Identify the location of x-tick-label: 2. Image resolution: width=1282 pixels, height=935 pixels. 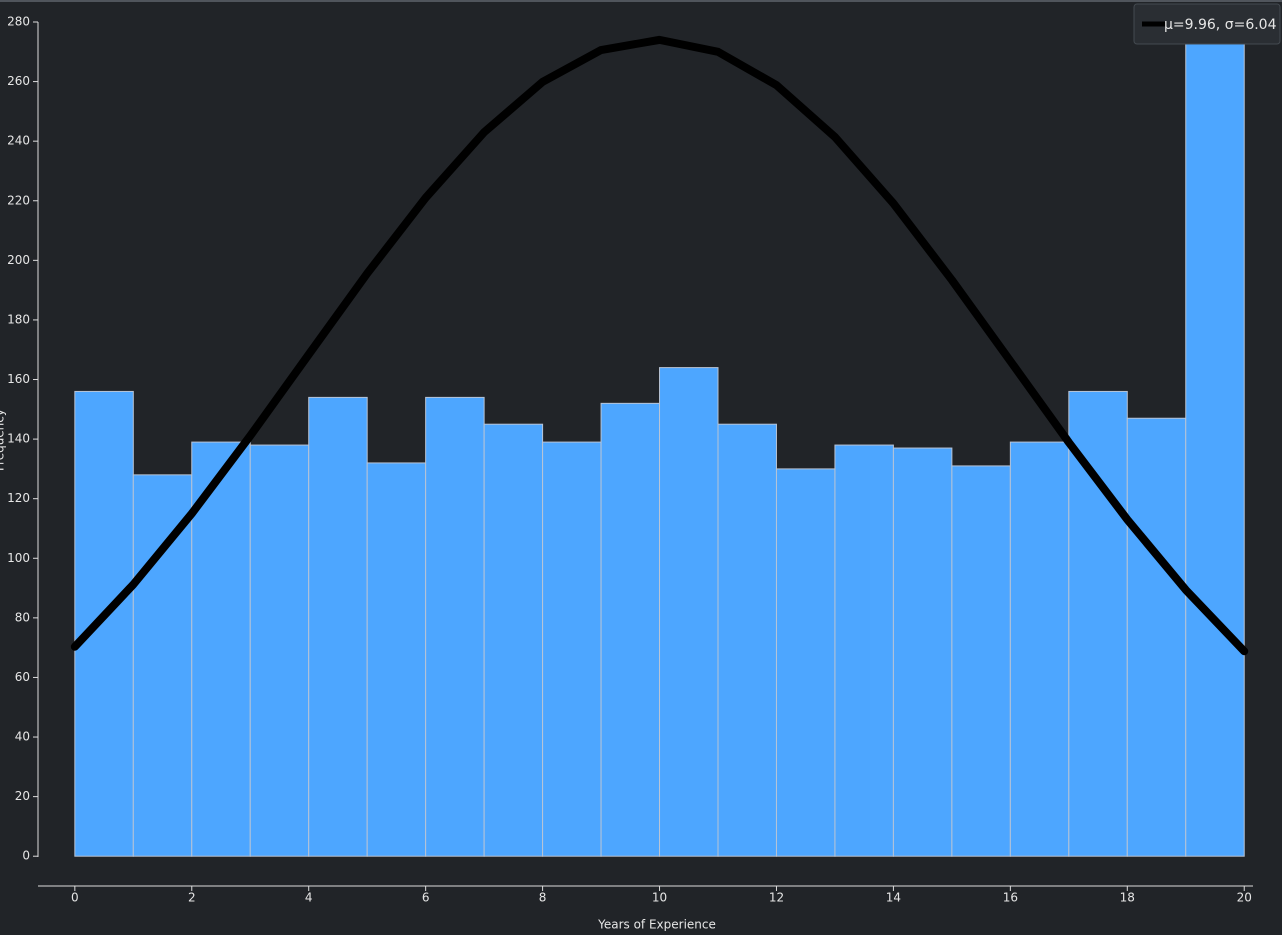
(192, 898).